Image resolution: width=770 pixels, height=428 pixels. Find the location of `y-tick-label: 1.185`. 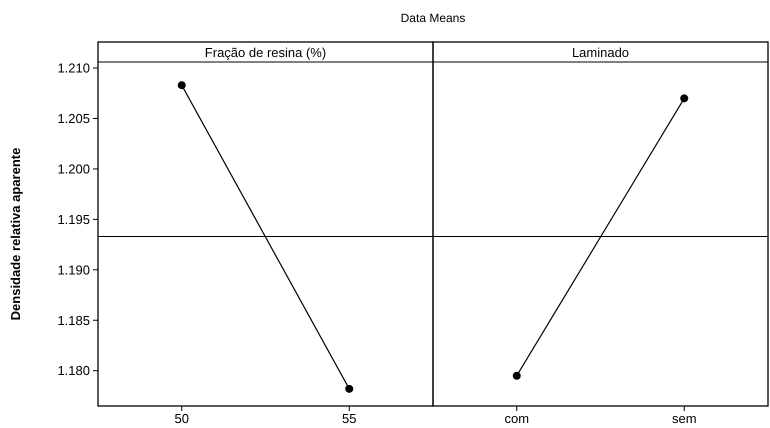

y-tick-label: 1.185 is located at coordinates (73, 320).